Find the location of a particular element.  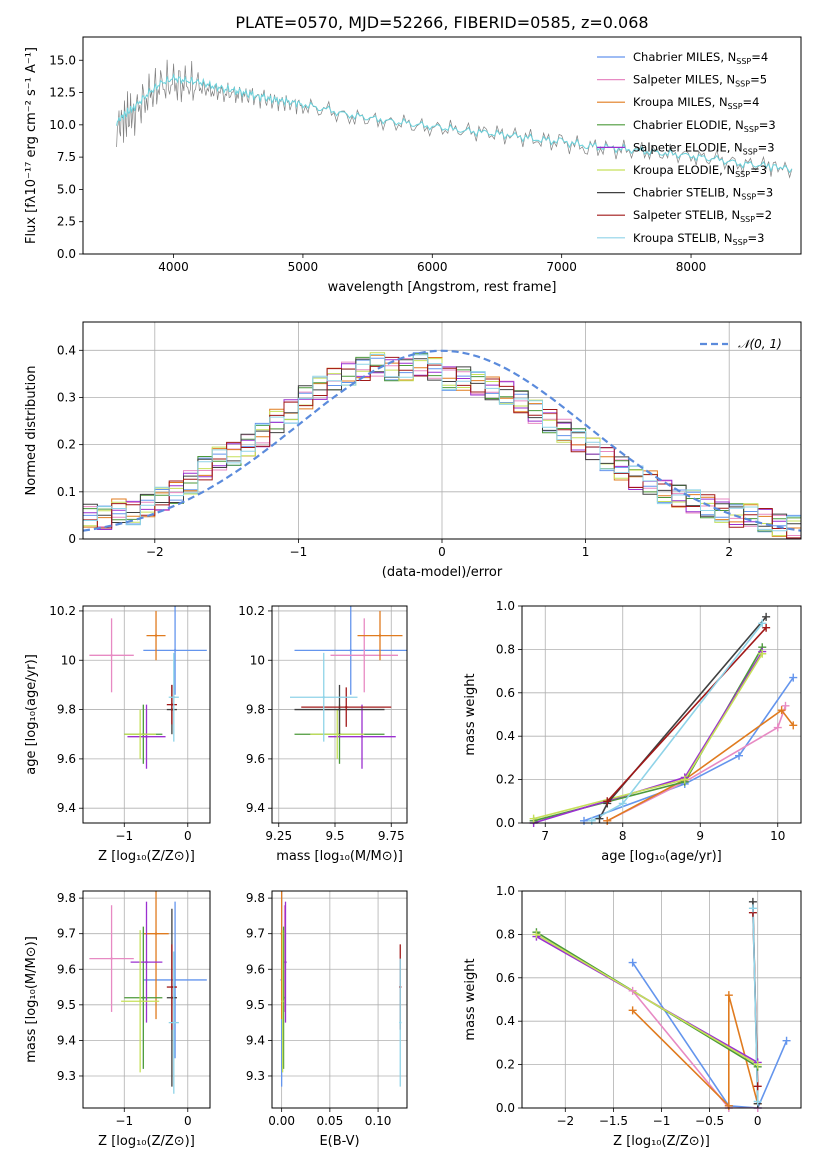

y-tick-label: 0.6 is located at coordinates (505, 978).